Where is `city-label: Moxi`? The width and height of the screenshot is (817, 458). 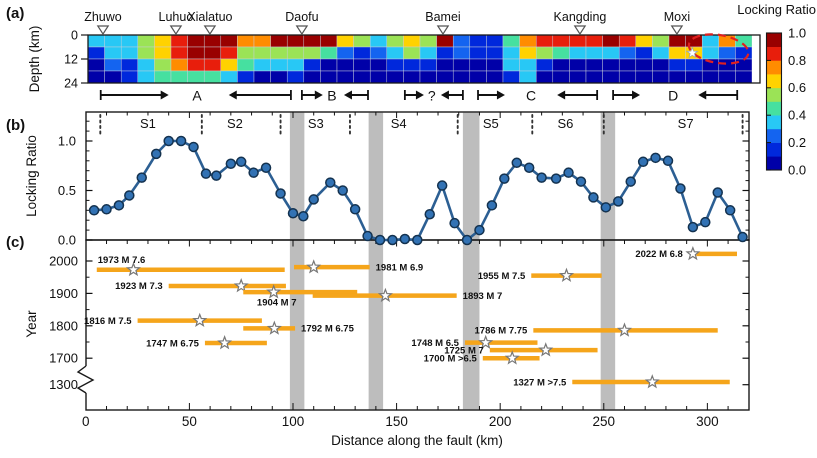 city-label: Moxi is located at coordinates (677, 17).